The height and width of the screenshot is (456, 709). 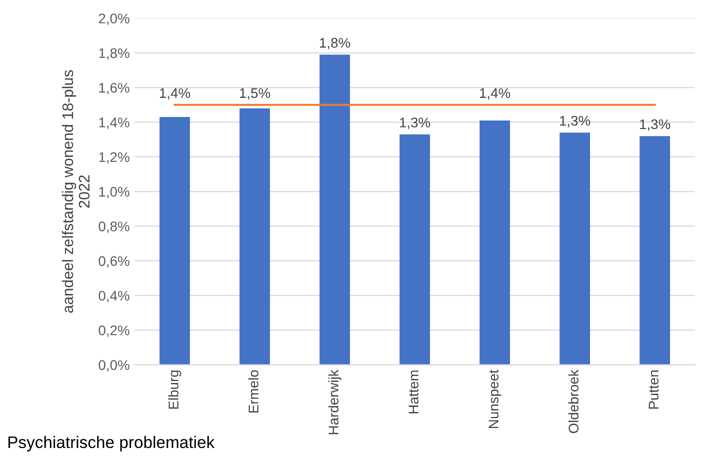 What do you see at coordinates (114, 296) in the screenshot?
I see `y-tick-label: 0,4%` at bounding box center [114, 296].